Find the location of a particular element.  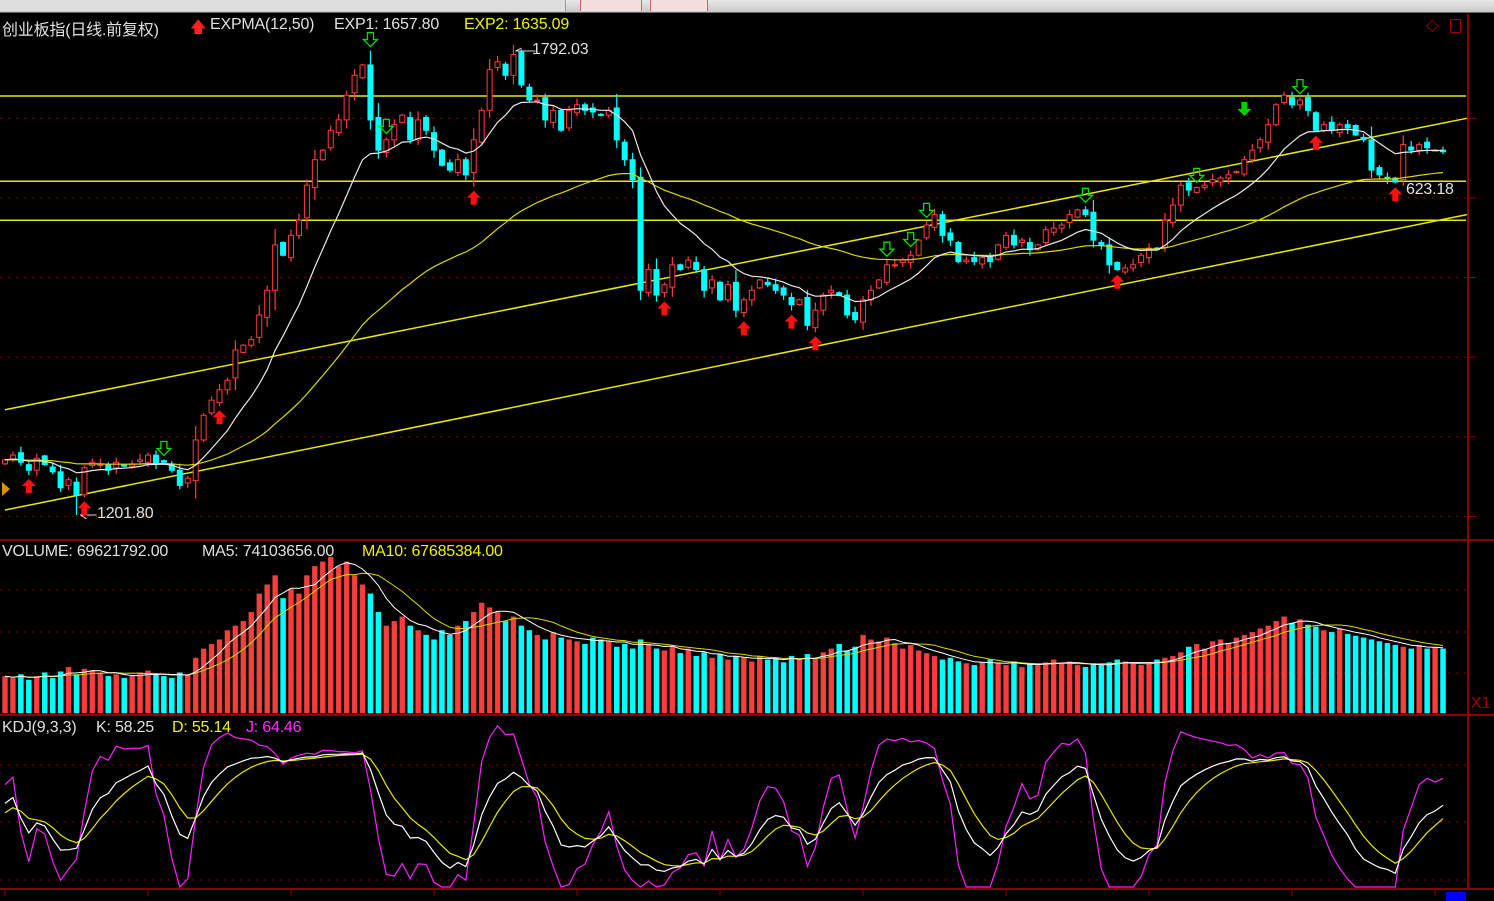

strong-sell-arrow-icon is located at coordinates (1244, 108).